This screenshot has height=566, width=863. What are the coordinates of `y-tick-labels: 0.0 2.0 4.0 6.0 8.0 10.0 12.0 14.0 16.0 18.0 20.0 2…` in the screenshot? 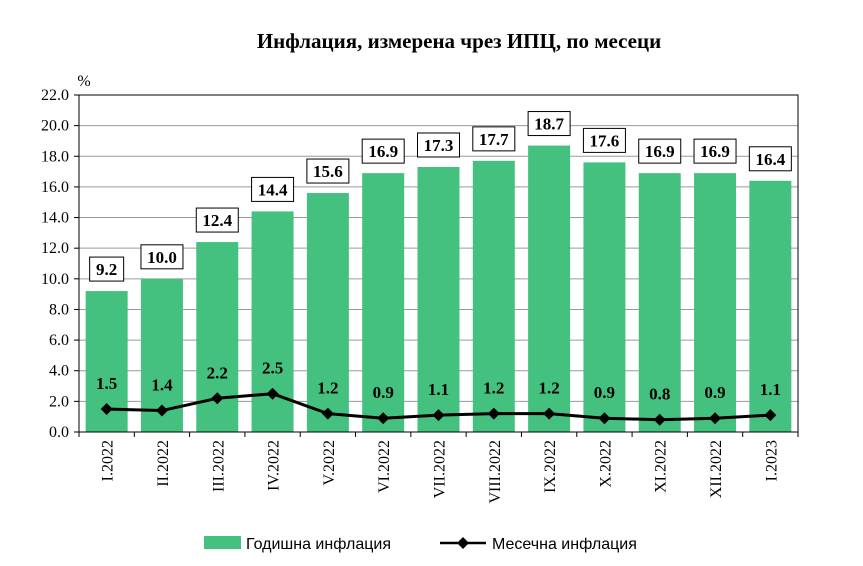 It's located at (60, 264).